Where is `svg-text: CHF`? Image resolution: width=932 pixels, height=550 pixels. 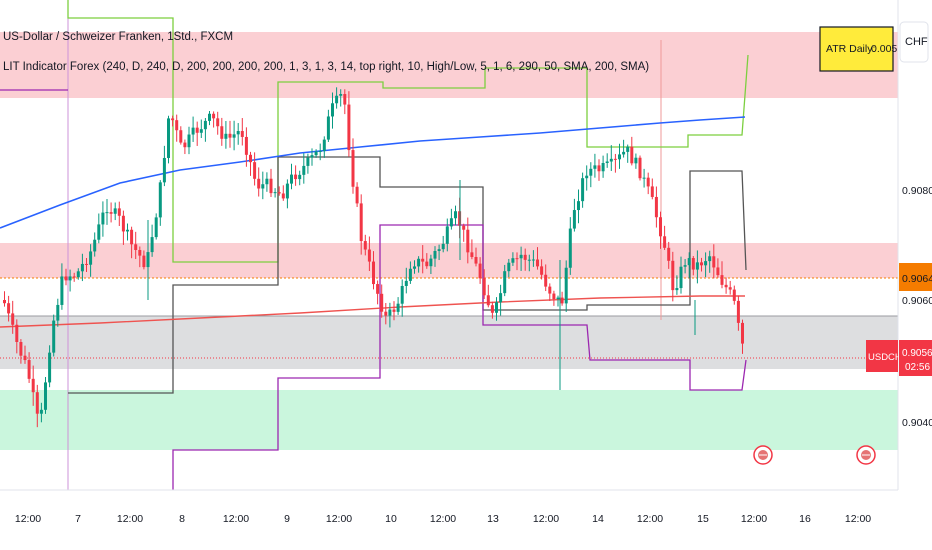 svg-text: CHF is located at coordinates (916, 42).